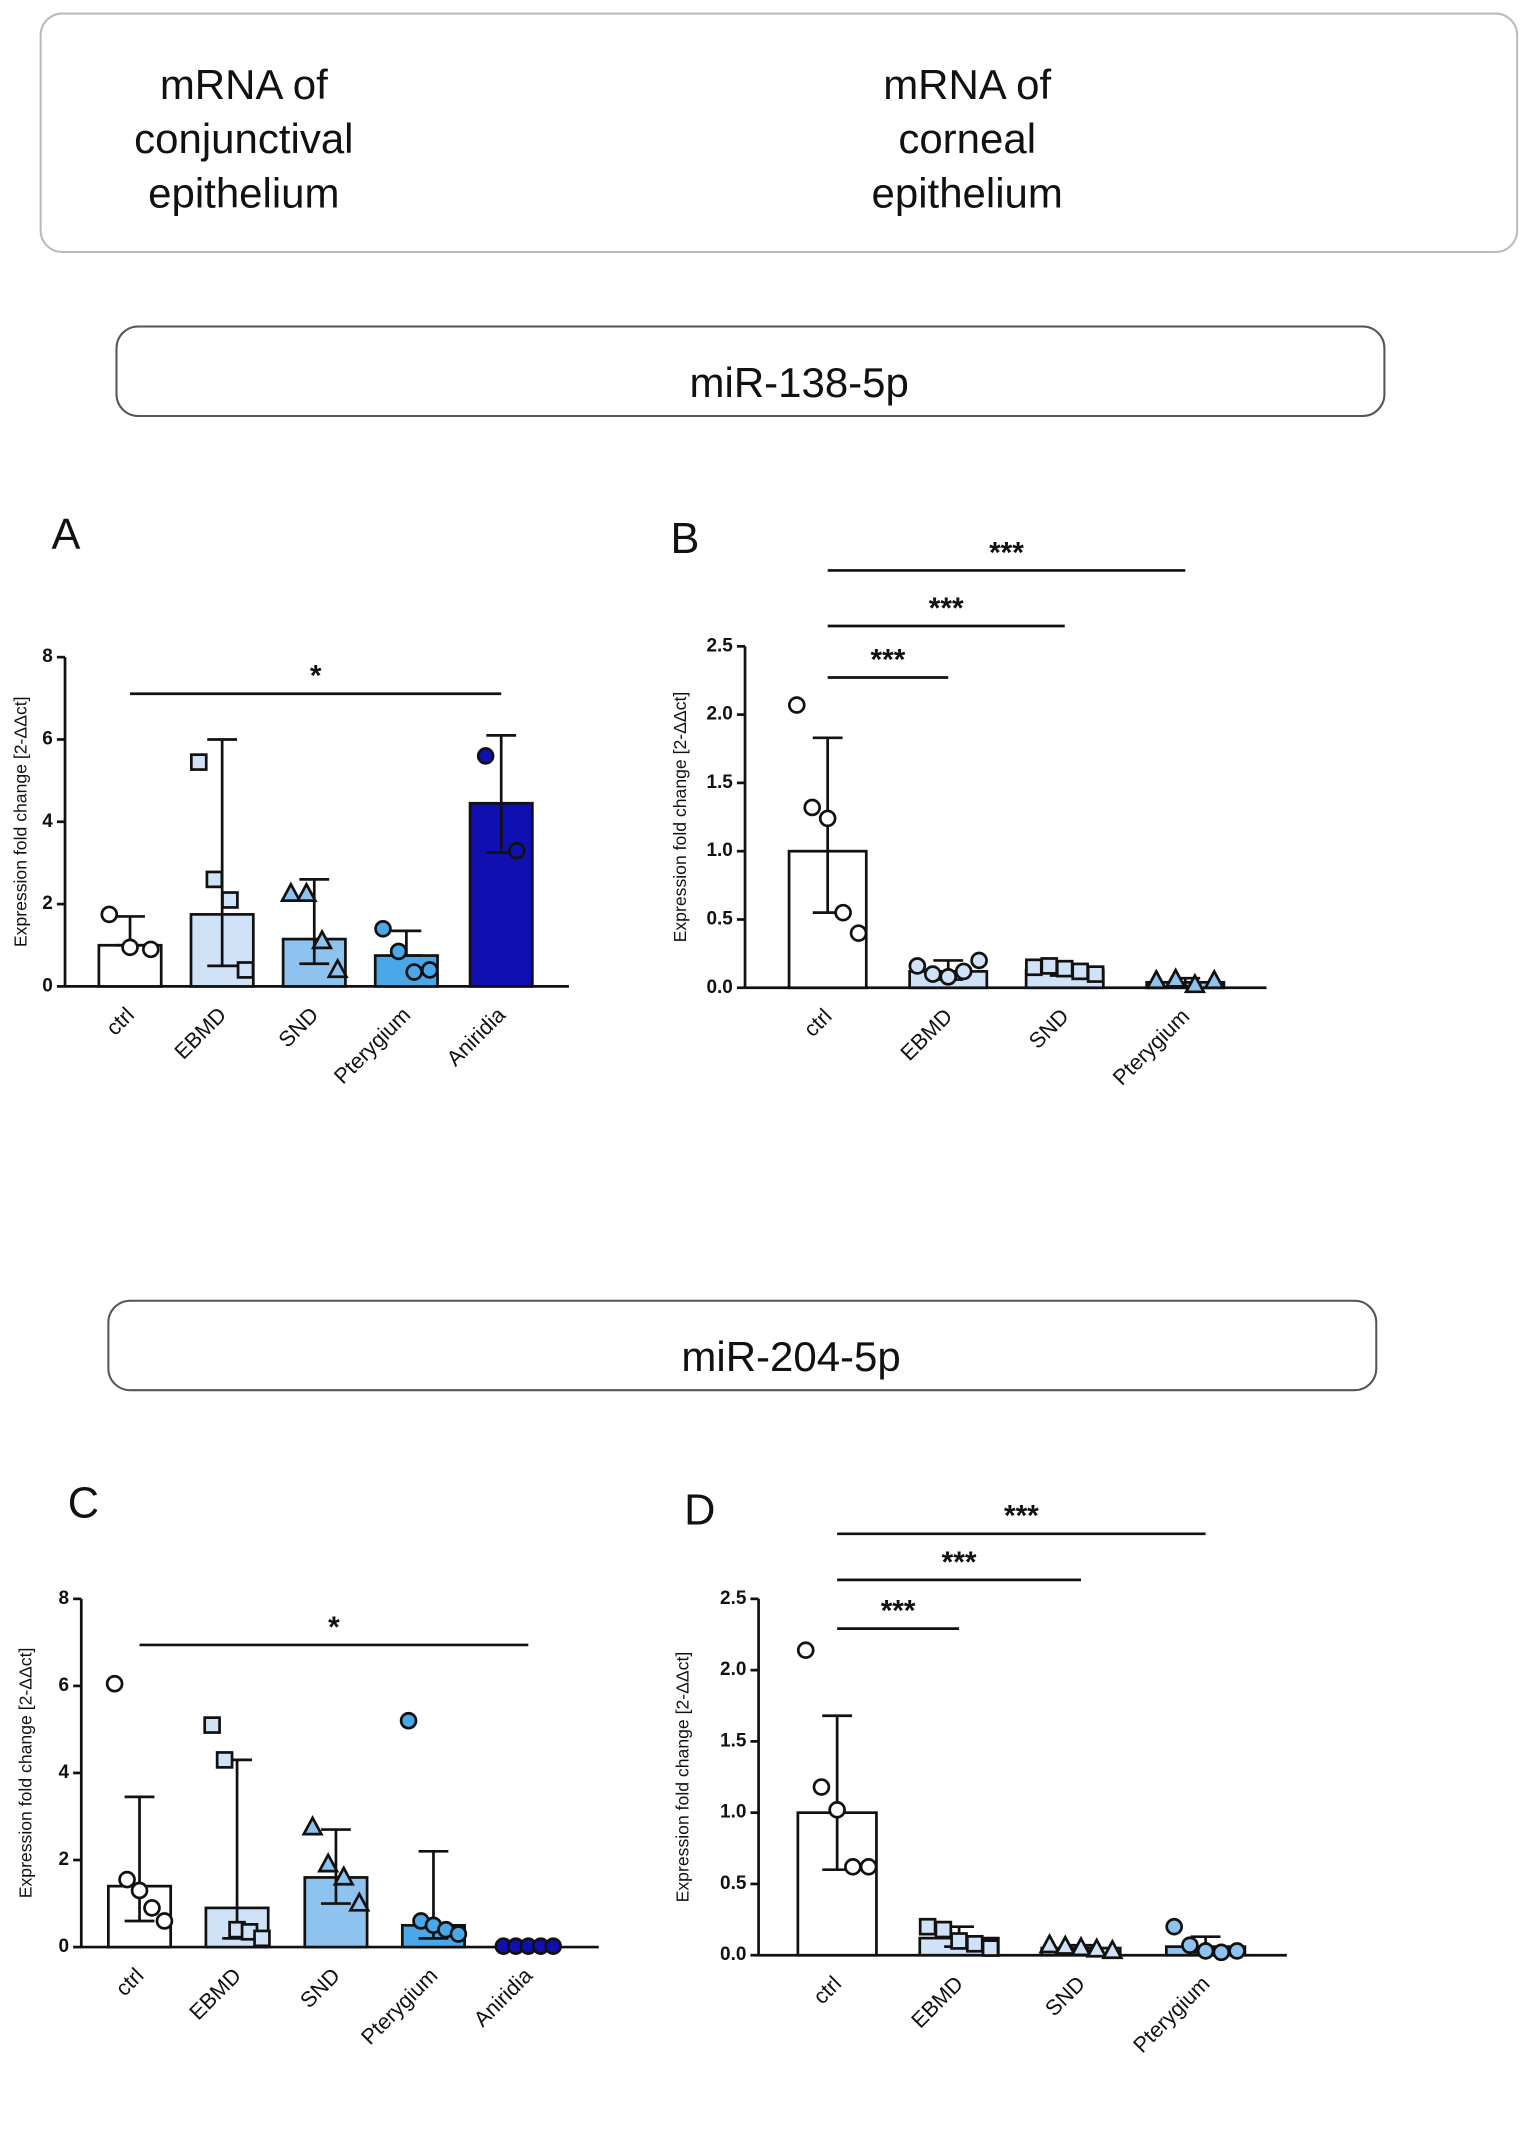 This screenshot has height=2130, width=1528. I want to click on panel-letter: C, so click(83, 1504).